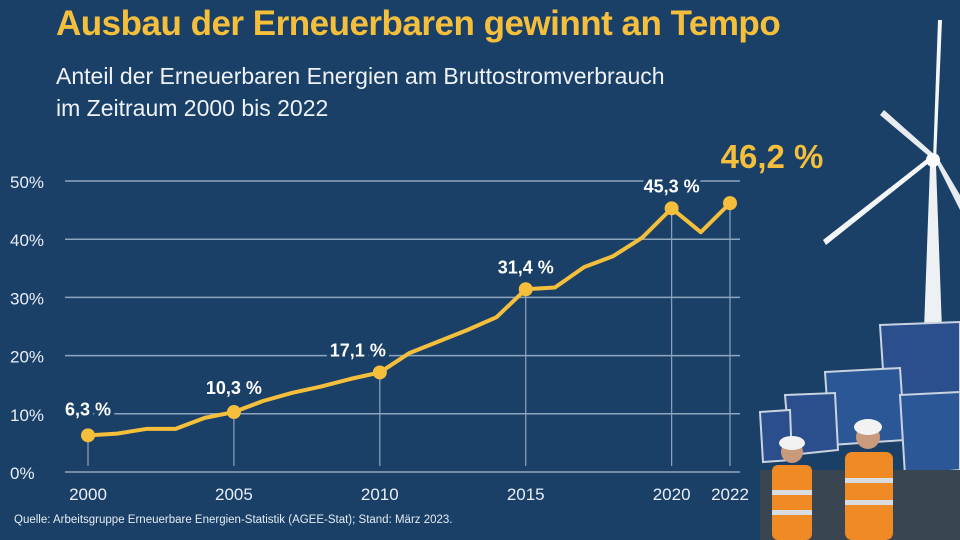  I want to click on data-label: 31,4 %, so click(526, 267).